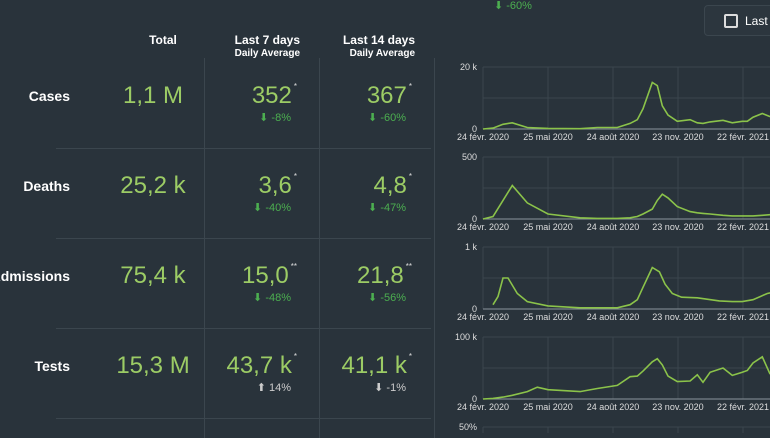  Describe the element at coordinates (469, 67) in the screenshot. I see `y-tick-label: 20 k` at that location.